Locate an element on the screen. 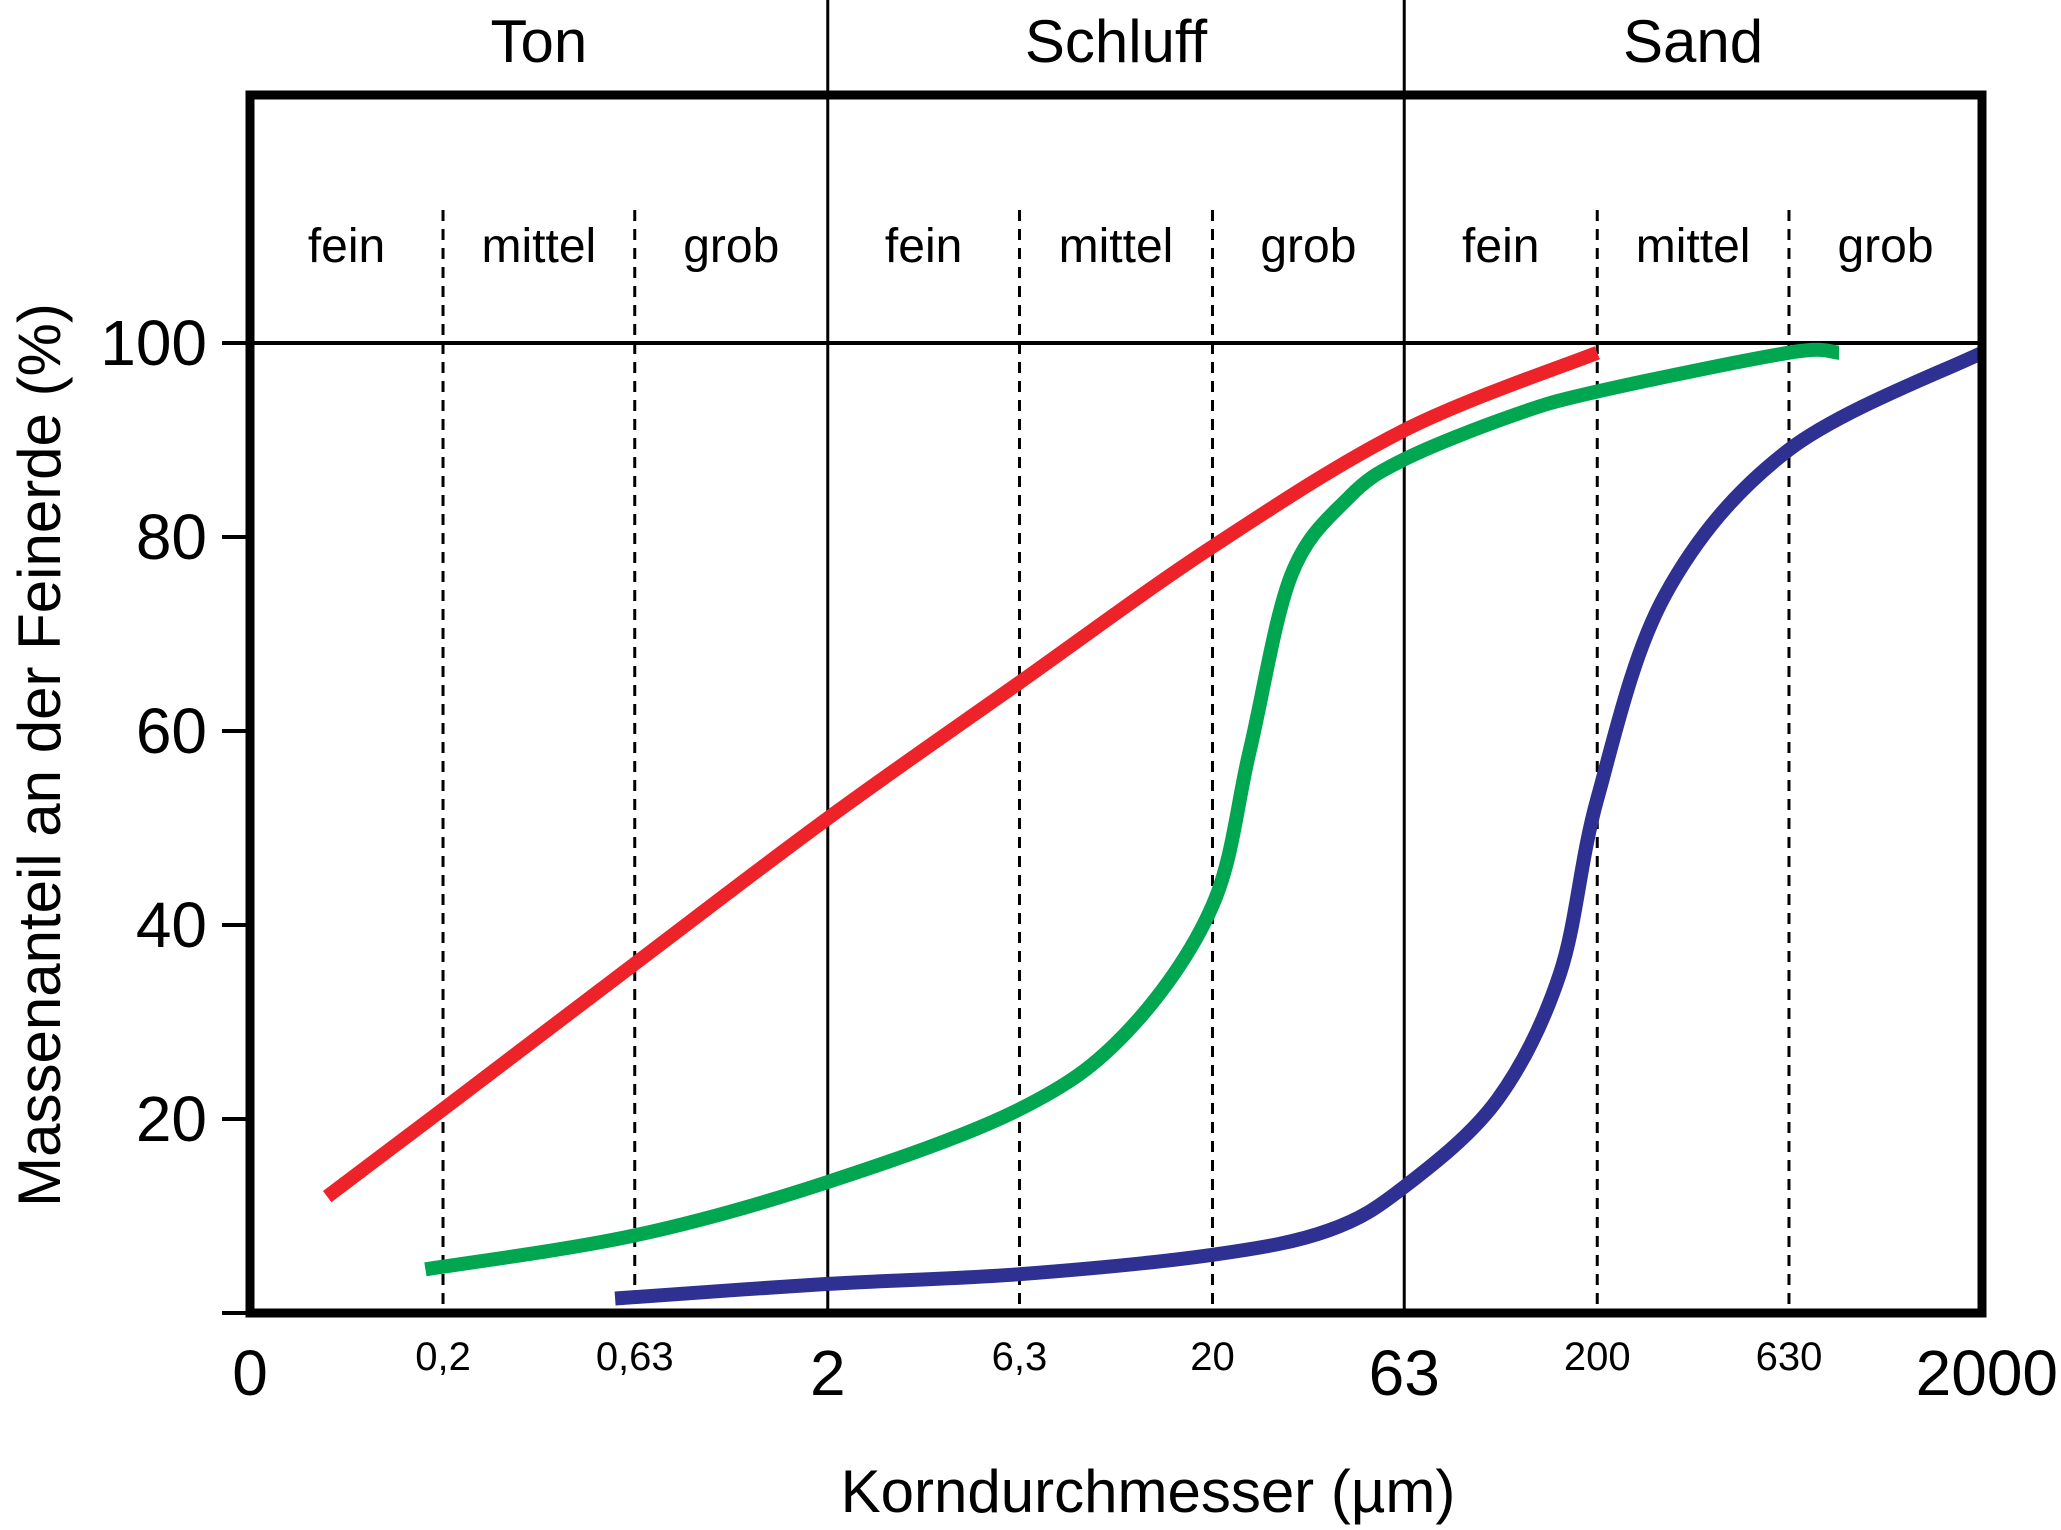 This screenshot has width=2061, height=1530. x-tick-label: 20 is located at coordinates (1212, 1357).